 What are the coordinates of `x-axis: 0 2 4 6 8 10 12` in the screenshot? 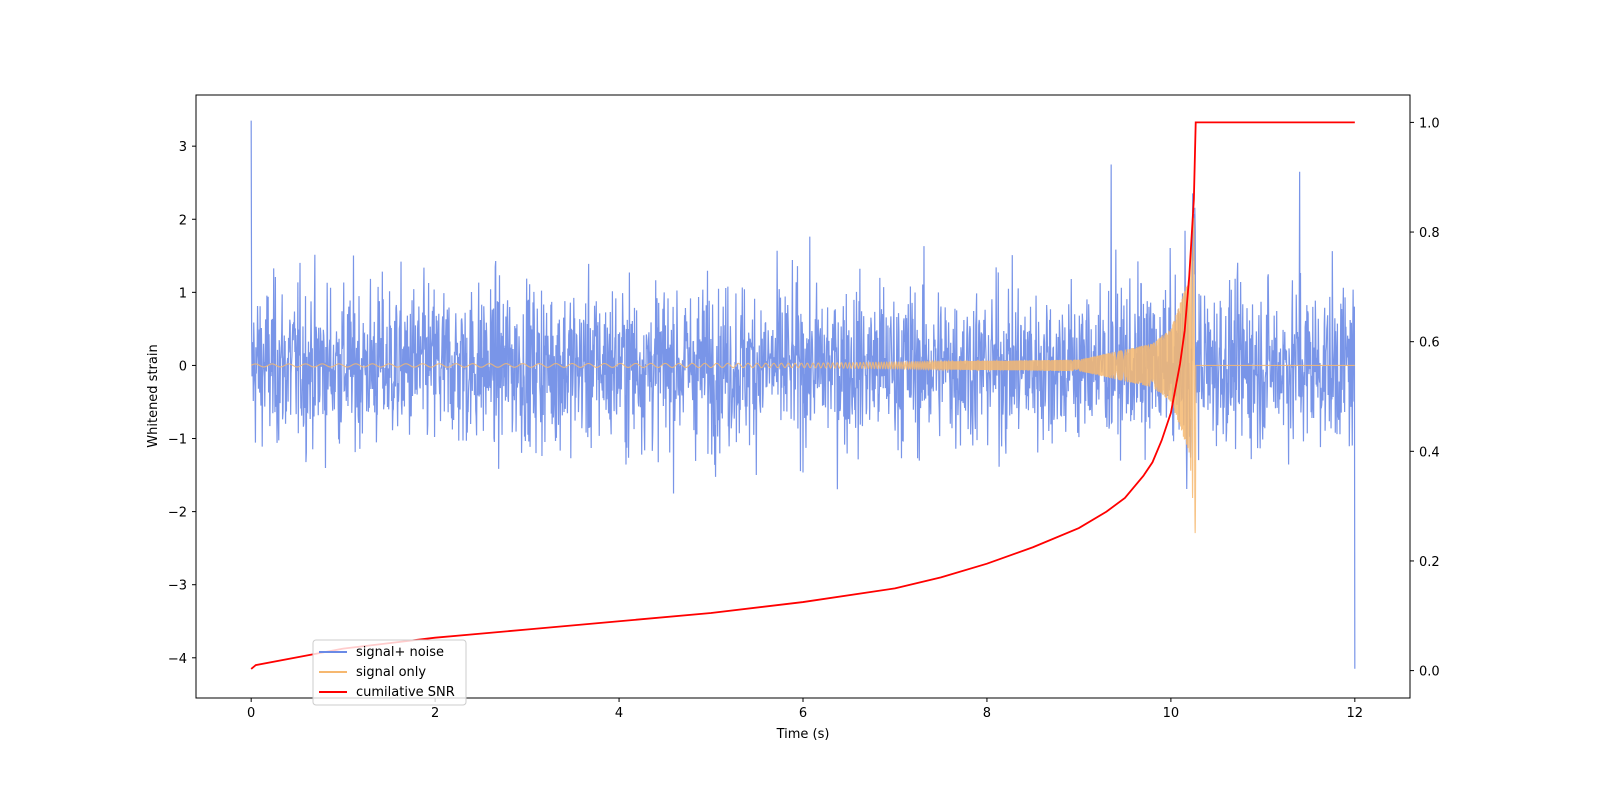 It's located at (805, 709).